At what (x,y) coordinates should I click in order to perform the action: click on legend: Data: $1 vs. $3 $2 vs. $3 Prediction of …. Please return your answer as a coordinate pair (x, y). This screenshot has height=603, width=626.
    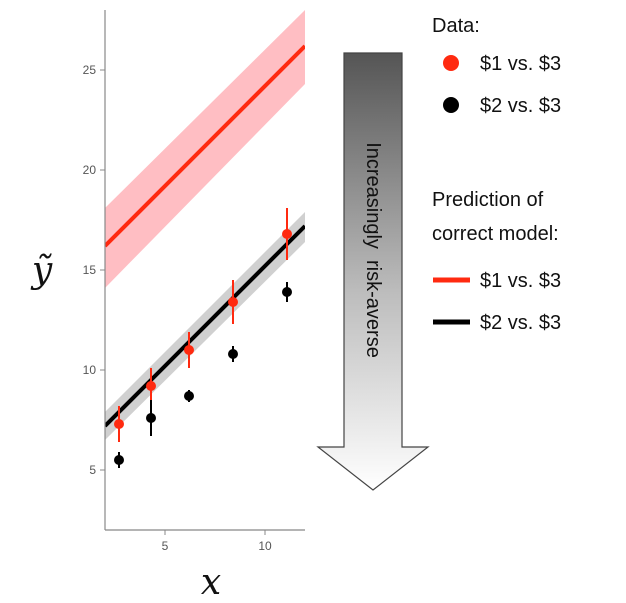
    Looking at the image, I should click on (496, 174).